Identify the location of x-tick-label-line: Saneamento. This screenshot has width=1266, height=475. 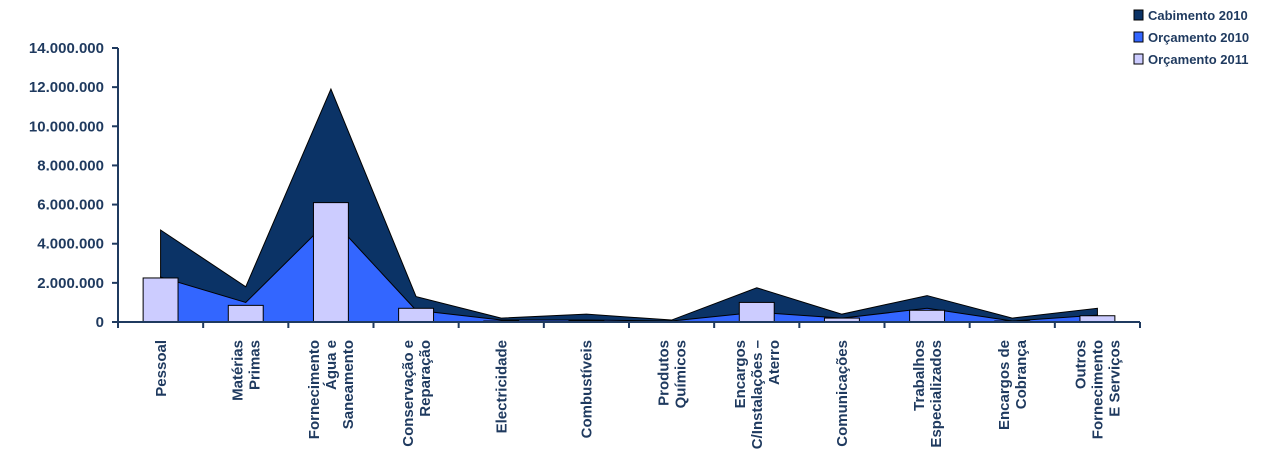
(348, 384).